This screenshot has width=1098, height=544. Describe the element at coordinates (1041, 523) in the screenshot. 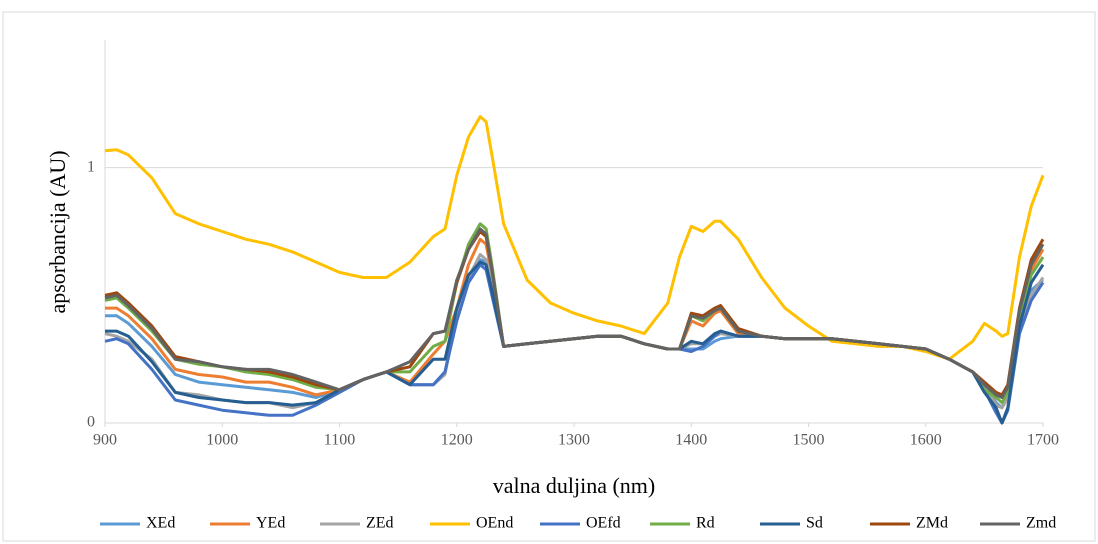

I see `legend-label: Zmd` at that location.